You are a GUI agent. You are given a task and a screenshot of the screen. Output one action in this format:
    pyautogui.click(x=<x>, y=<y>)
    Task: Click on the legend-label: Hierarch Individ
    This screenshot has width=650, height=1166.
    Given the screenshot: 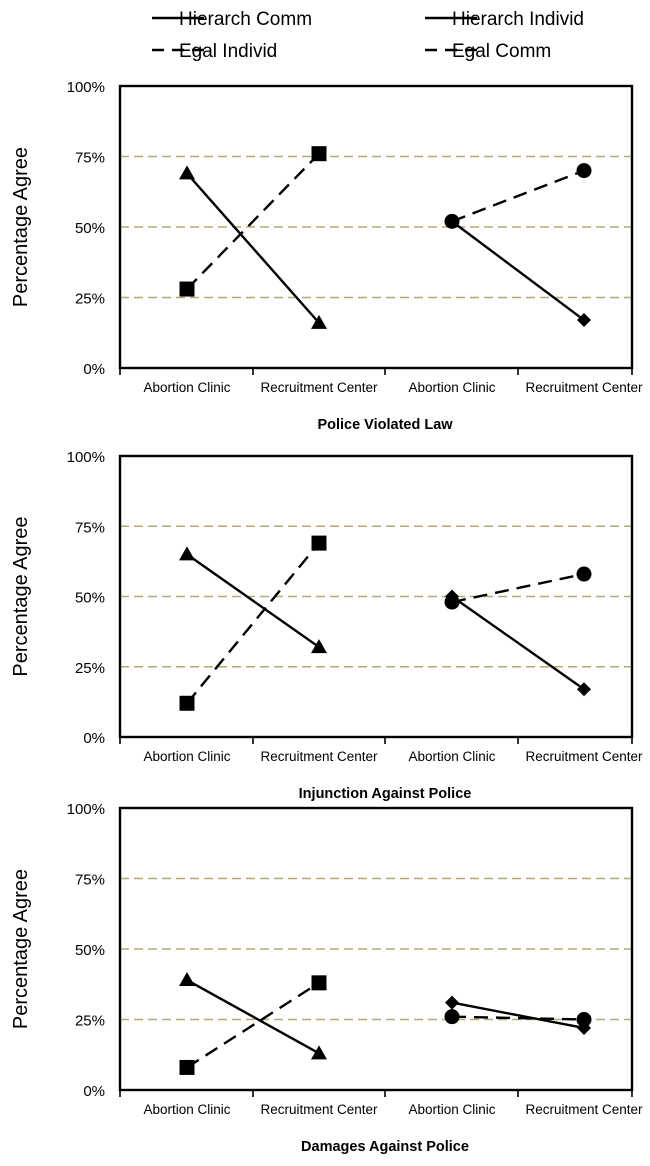 What is the action you would take?
    pyautogui.click(x=518, y=19)
    